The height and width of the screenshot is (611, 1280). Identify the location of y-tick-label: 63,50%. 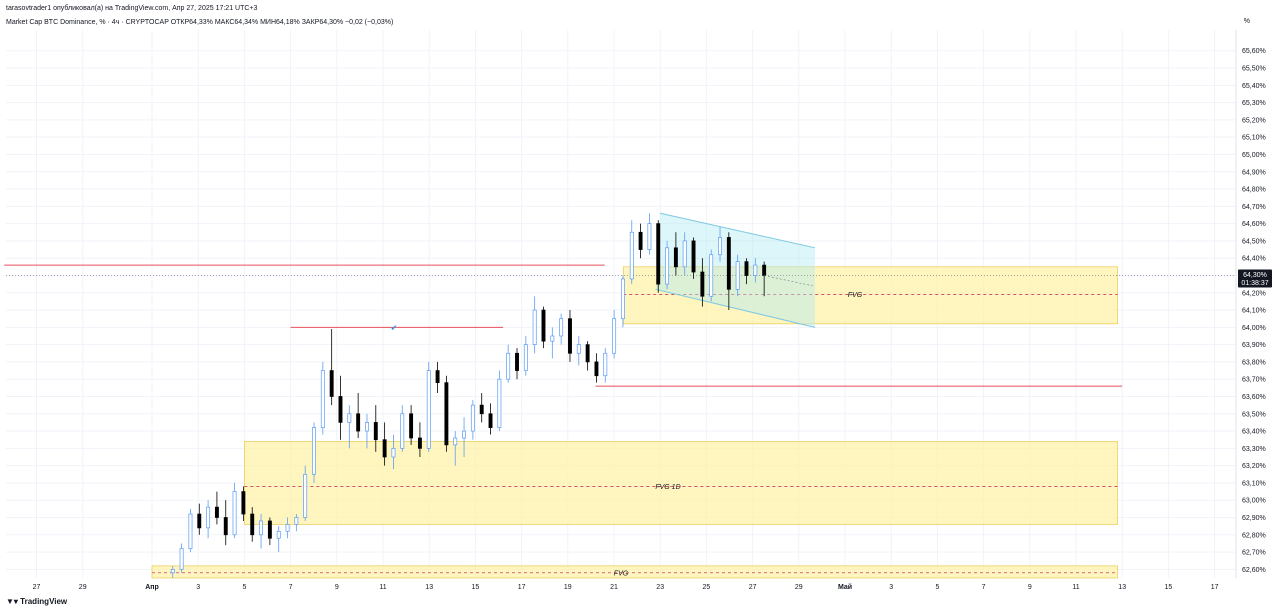
(1254, 414).